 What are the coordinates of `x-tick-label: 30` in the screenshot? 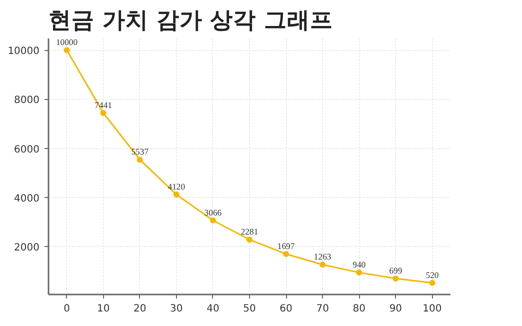 It's located at (176, 309).